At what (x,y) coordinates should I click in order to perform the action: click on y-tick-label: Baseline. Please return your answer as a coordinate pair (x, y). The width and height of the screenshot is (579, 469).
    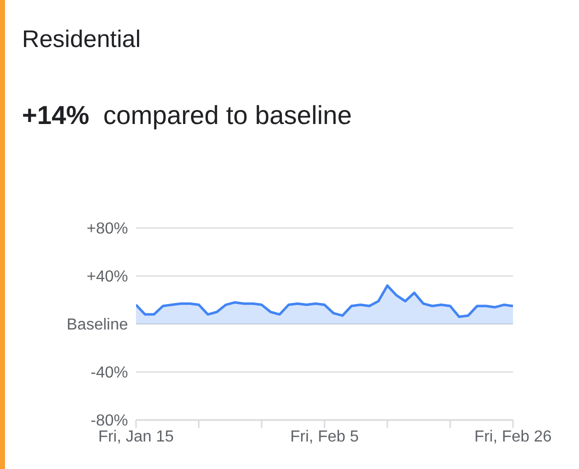
    Looking at the image, I should click on (97, 325).